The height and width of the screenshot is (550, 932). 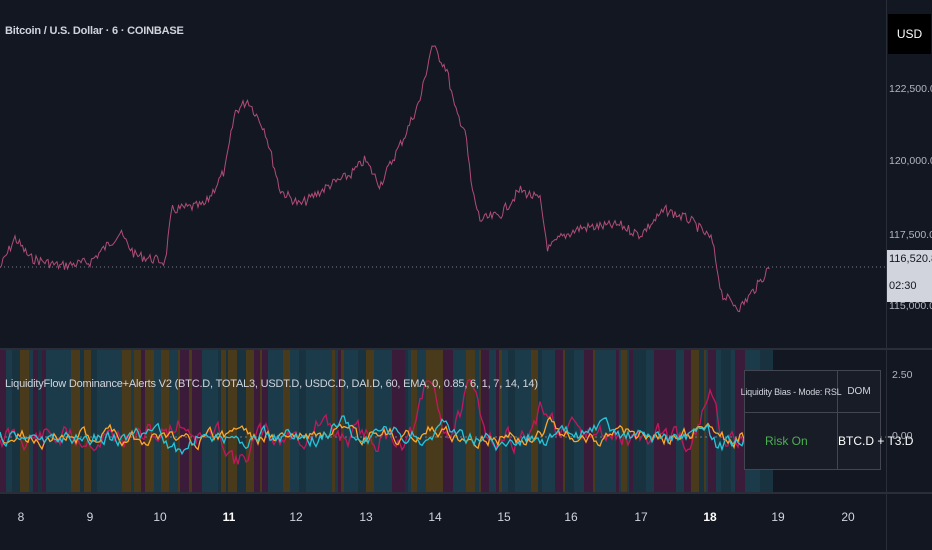 I want to click on indicator-tick: 2.50, so click(x=902, y=375).